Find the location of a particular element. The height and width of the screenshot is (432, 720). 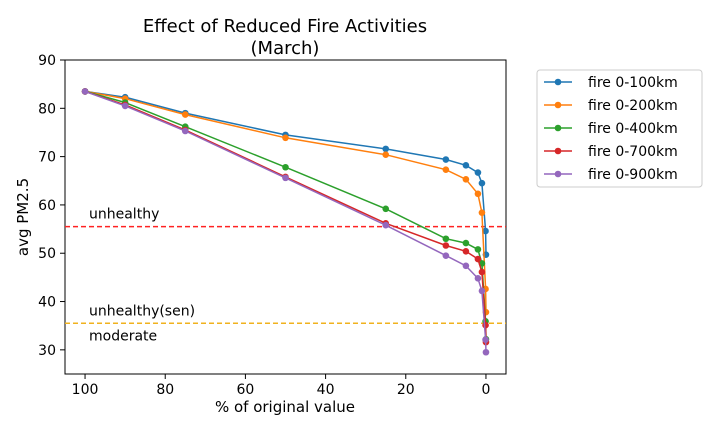

y-tick-label: 80 is located at coordinates (47, 109).